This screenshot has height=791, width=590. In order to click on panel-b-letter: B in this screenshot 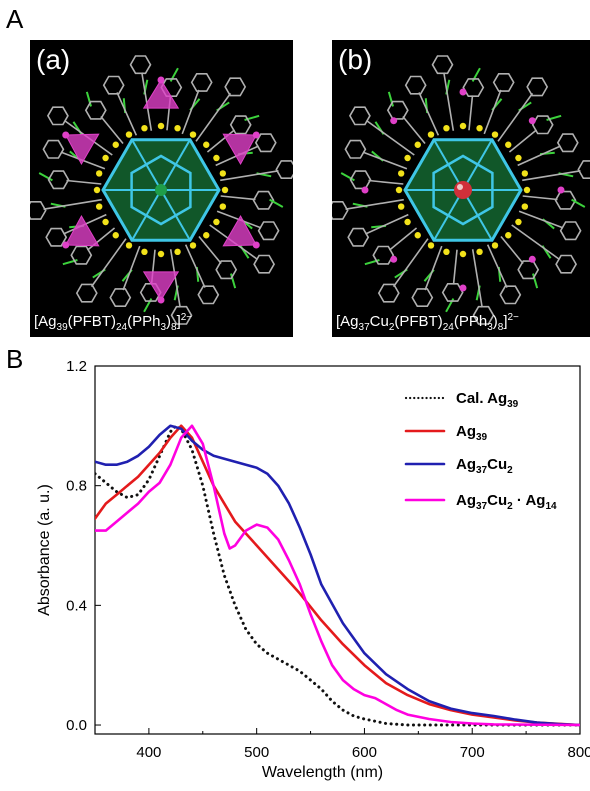, I will do `click(15, 359)`.